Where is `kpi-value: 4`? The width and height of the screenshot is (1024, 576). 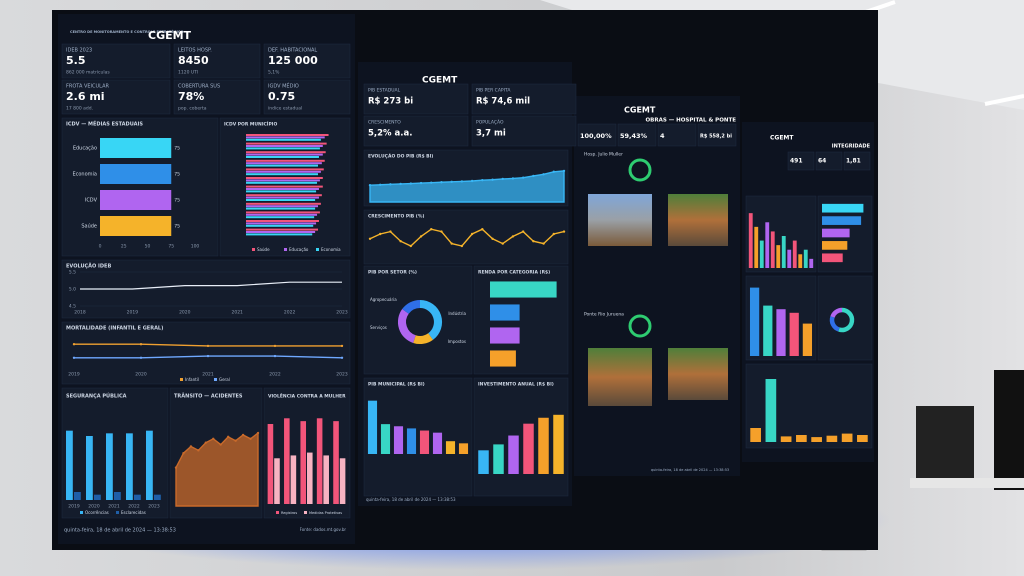
kpi-value: 4 is located at coordinates (662, 136).